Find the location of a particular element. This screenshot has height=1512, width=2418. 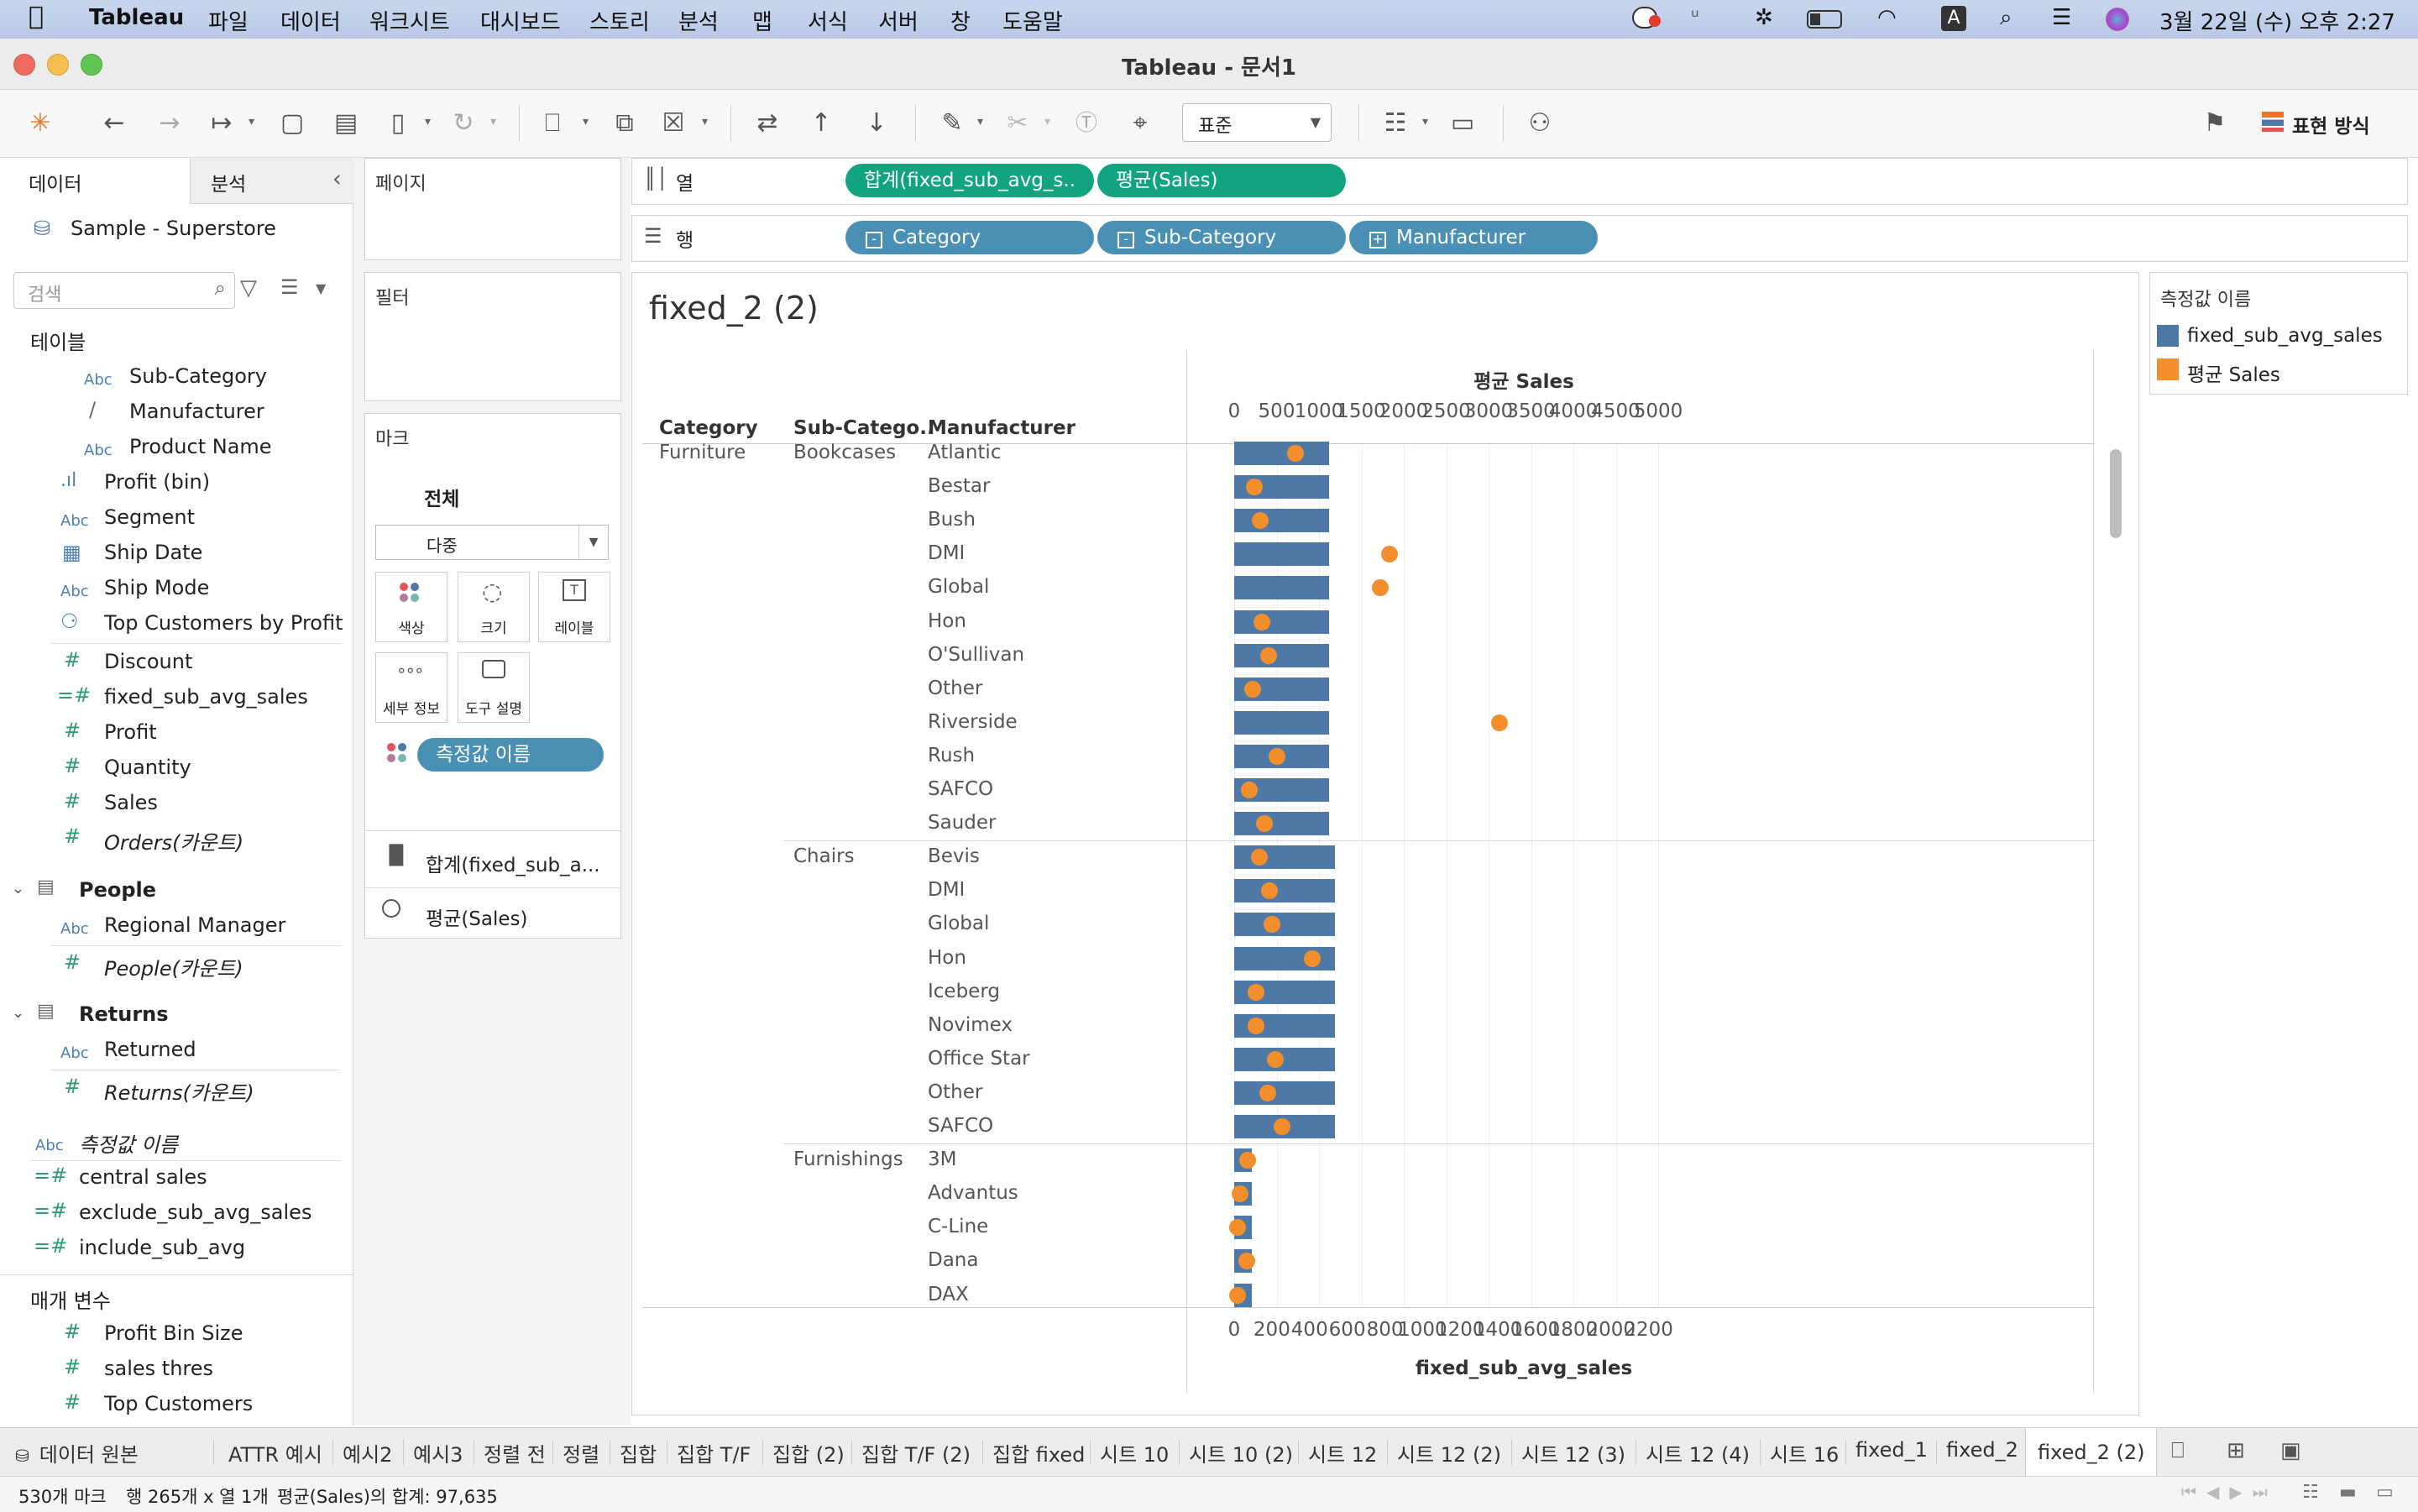

rows-pill-subcategory: - Sub-Category is located at coordinates (1221, 237).